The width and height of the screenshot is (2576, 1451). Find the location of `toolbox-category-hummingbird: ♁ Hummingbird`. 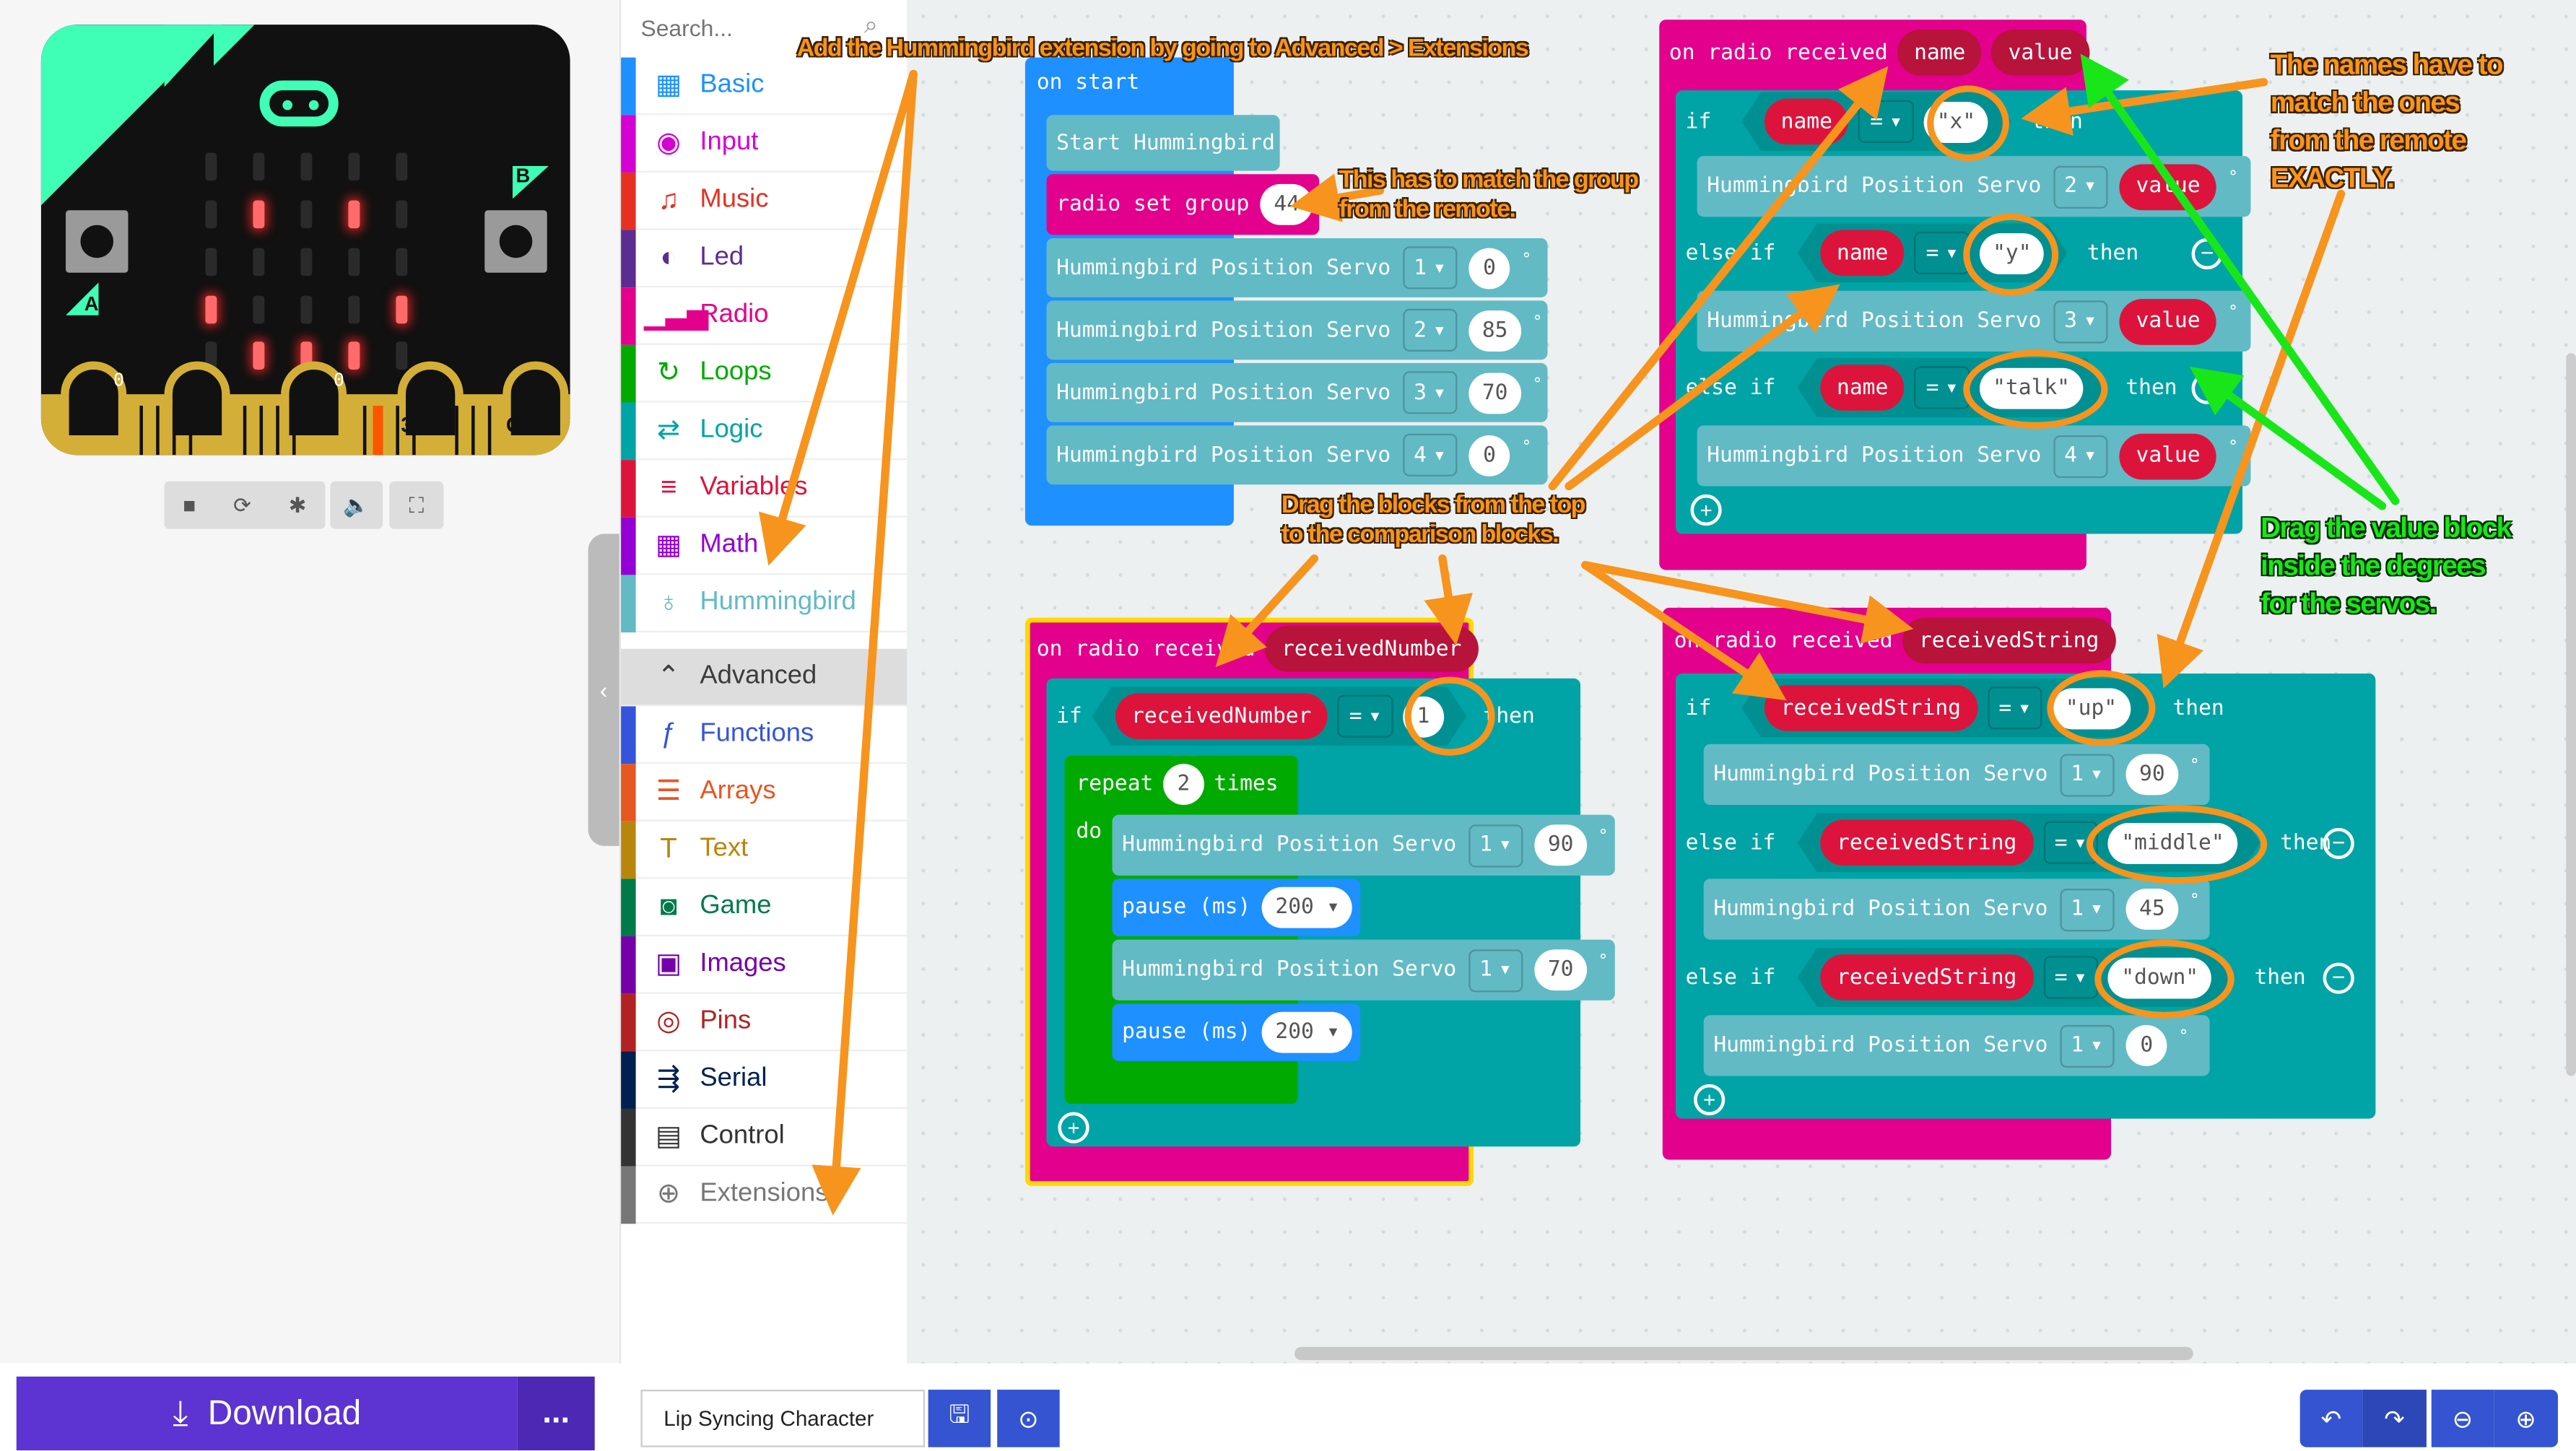

toolbox-category-hummingbird: ♁ Hummingbird is located at coordinates (765, 603).